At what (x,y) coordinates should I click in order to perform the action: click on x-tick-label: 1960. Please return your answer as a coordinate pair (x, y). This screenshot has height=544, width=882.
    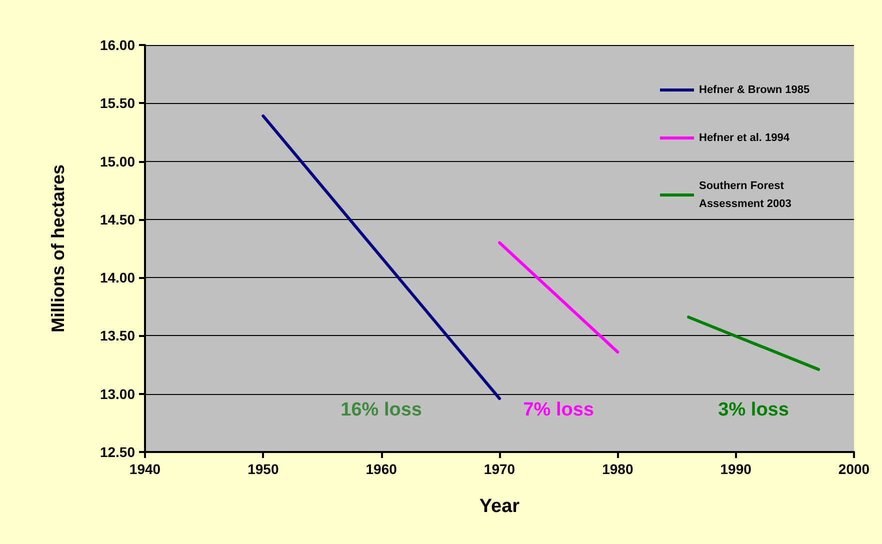
    Looking at the image, I should click on (382, 469).